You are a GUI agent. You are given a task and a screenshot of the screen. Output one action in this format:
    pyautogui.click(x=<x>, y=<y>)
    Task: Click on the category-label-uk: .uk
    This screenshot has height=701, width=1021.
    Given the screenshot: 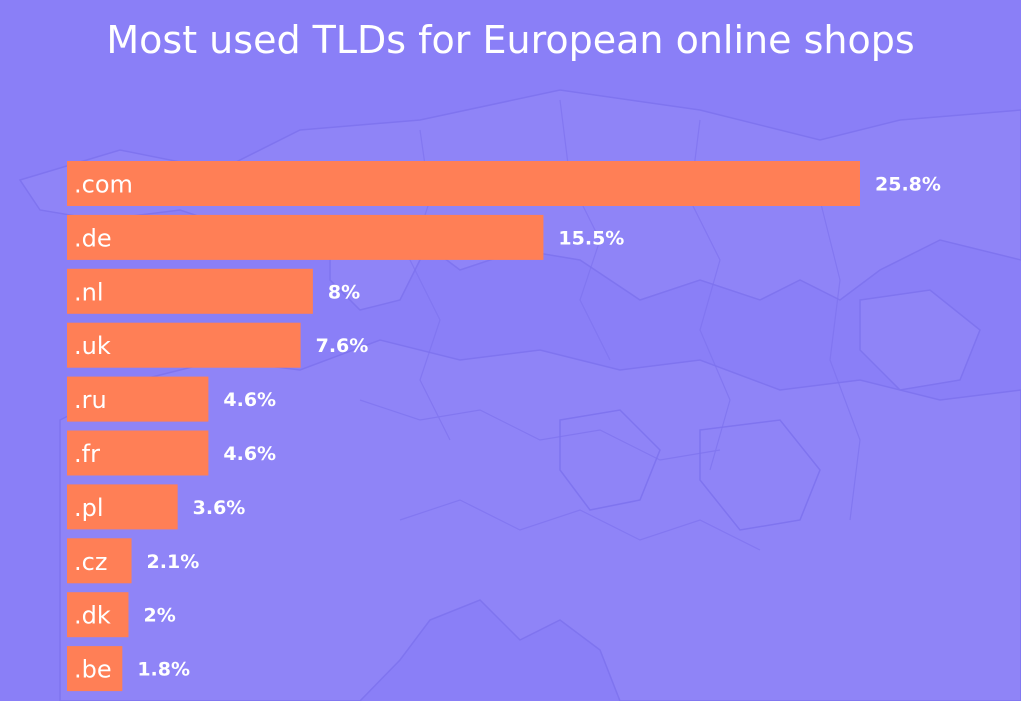 What is the action you would take?
    pyautogui.click(x=92, y=346)
    